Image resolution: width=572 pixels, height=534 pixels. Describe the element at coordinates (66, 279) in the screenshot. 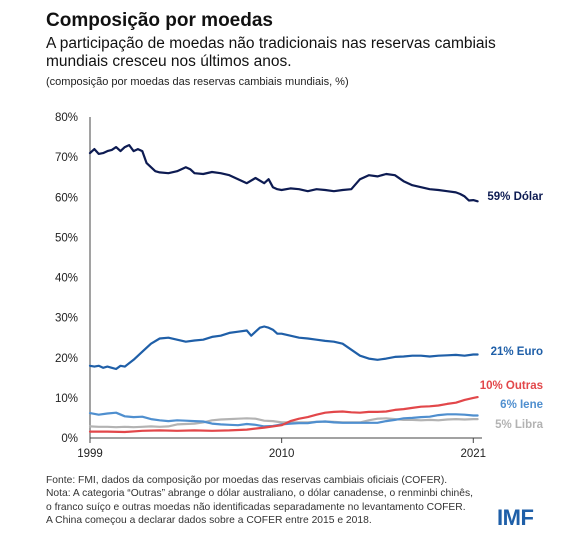

I see `y-tick-label: 40%` at that location.